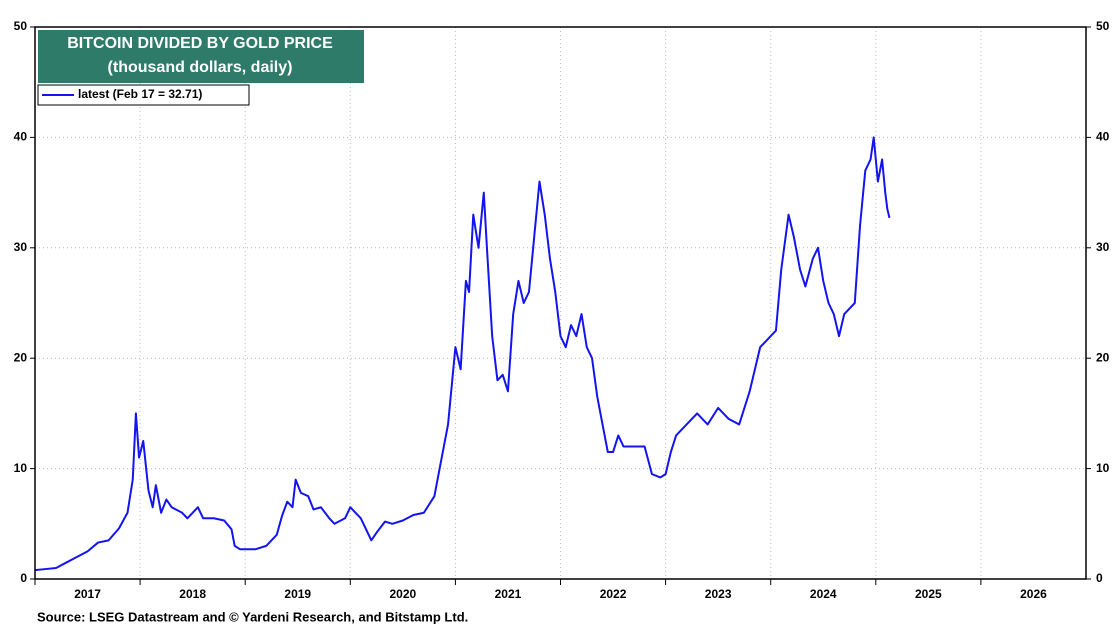 This screenshot has width=1120, height=630. I want to click on x-tick-label: 2022, so click(613, 594).